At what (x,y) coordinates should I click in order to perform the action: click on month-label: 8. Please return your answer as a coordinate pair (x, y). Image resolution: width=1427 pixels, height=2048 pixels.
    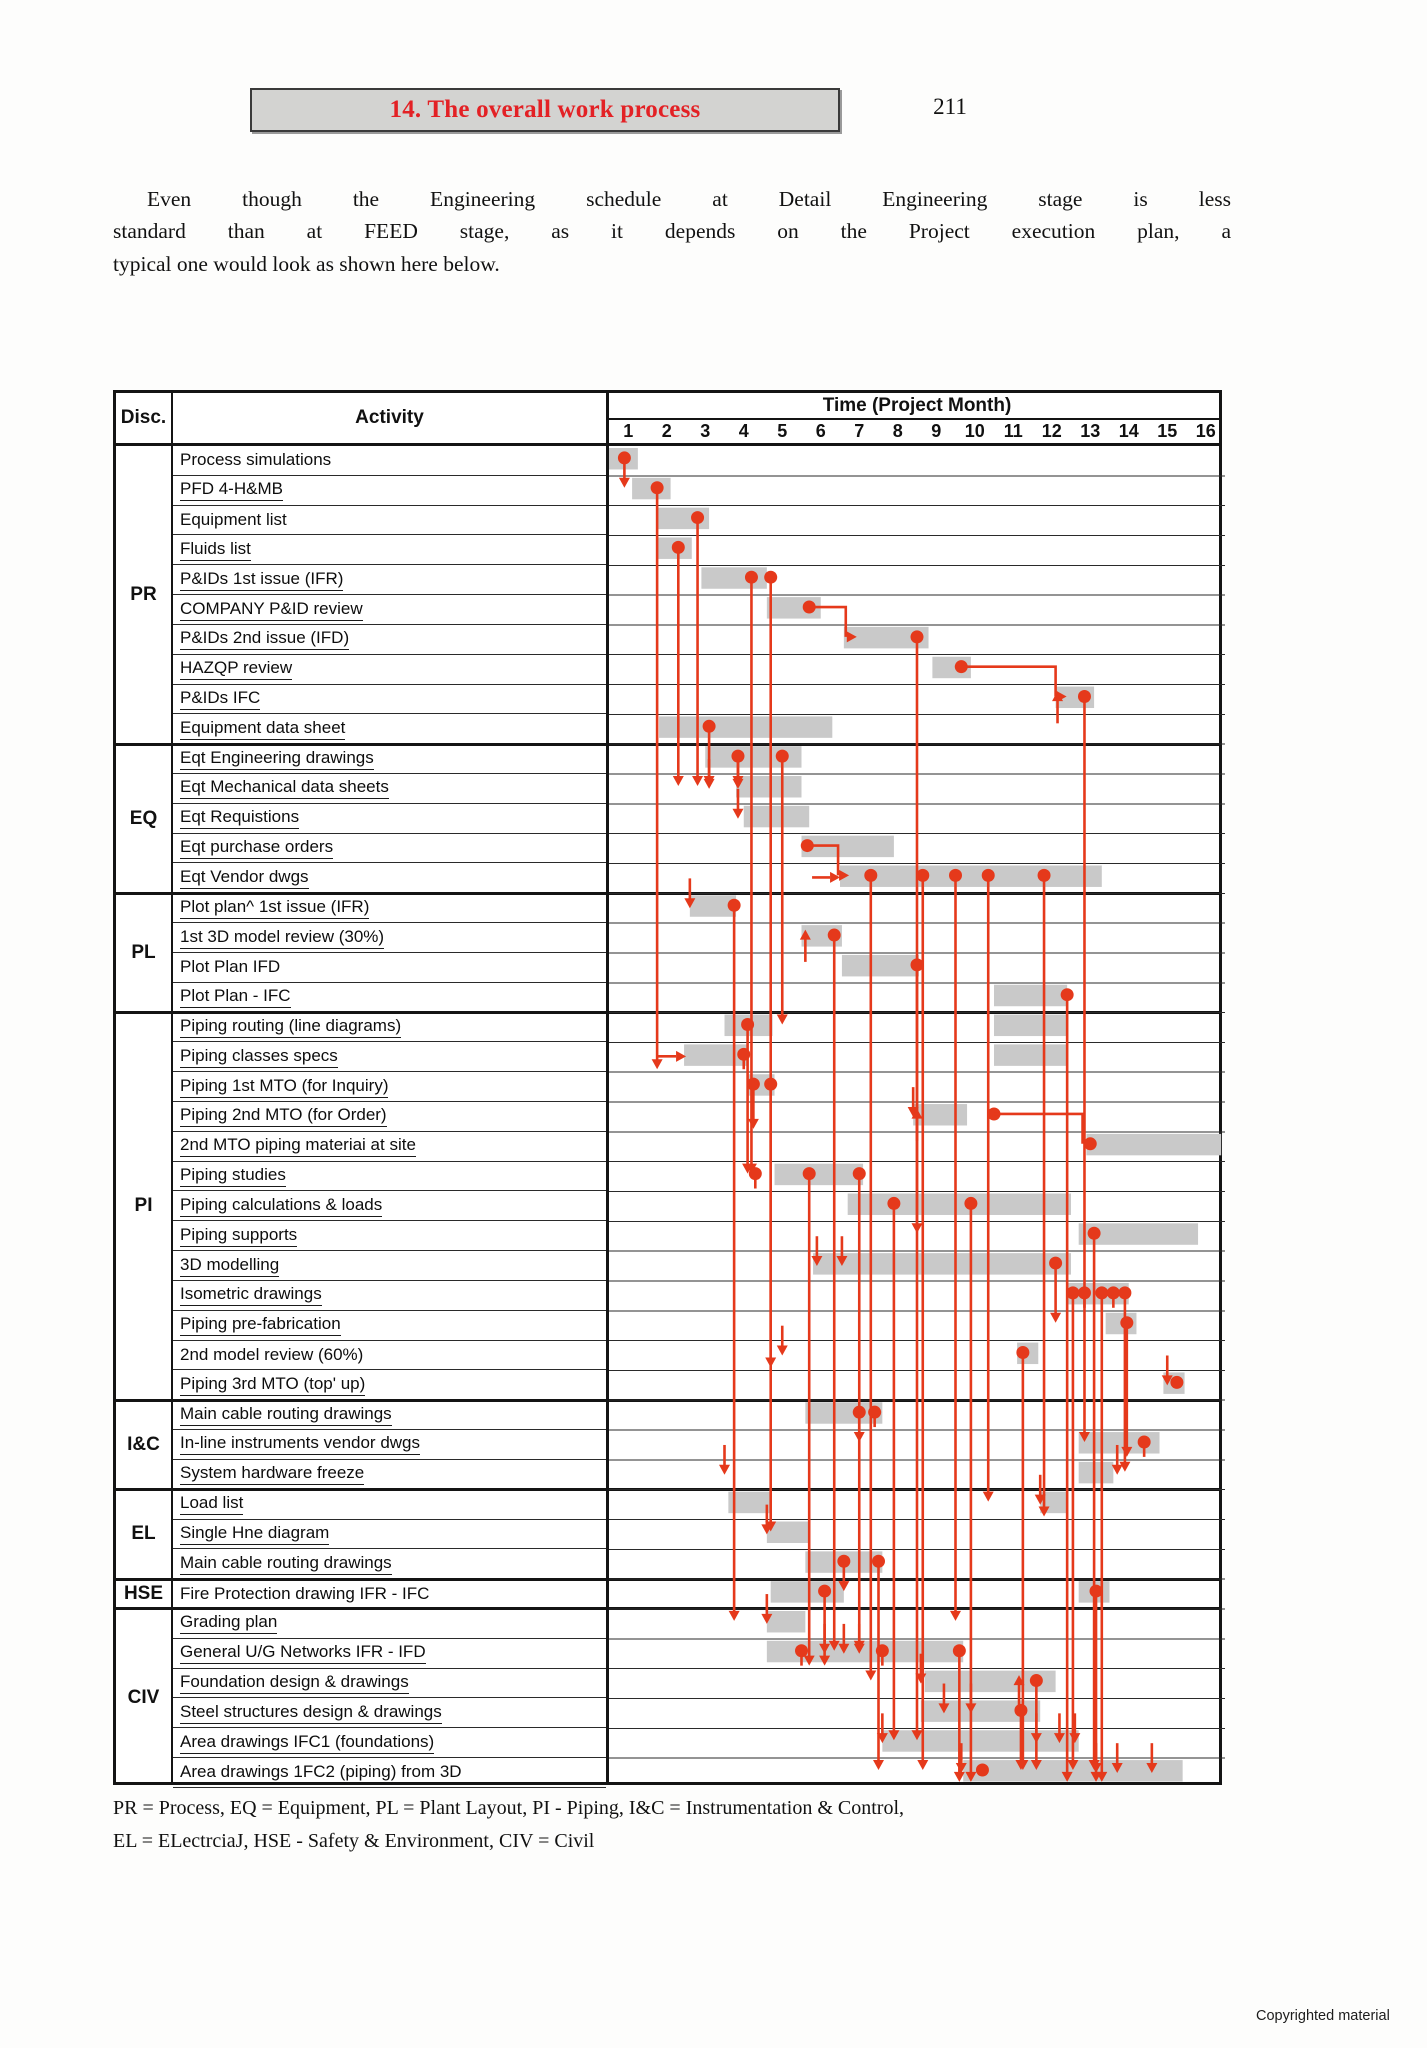
    Looking at the image, I should click on (897, 430).